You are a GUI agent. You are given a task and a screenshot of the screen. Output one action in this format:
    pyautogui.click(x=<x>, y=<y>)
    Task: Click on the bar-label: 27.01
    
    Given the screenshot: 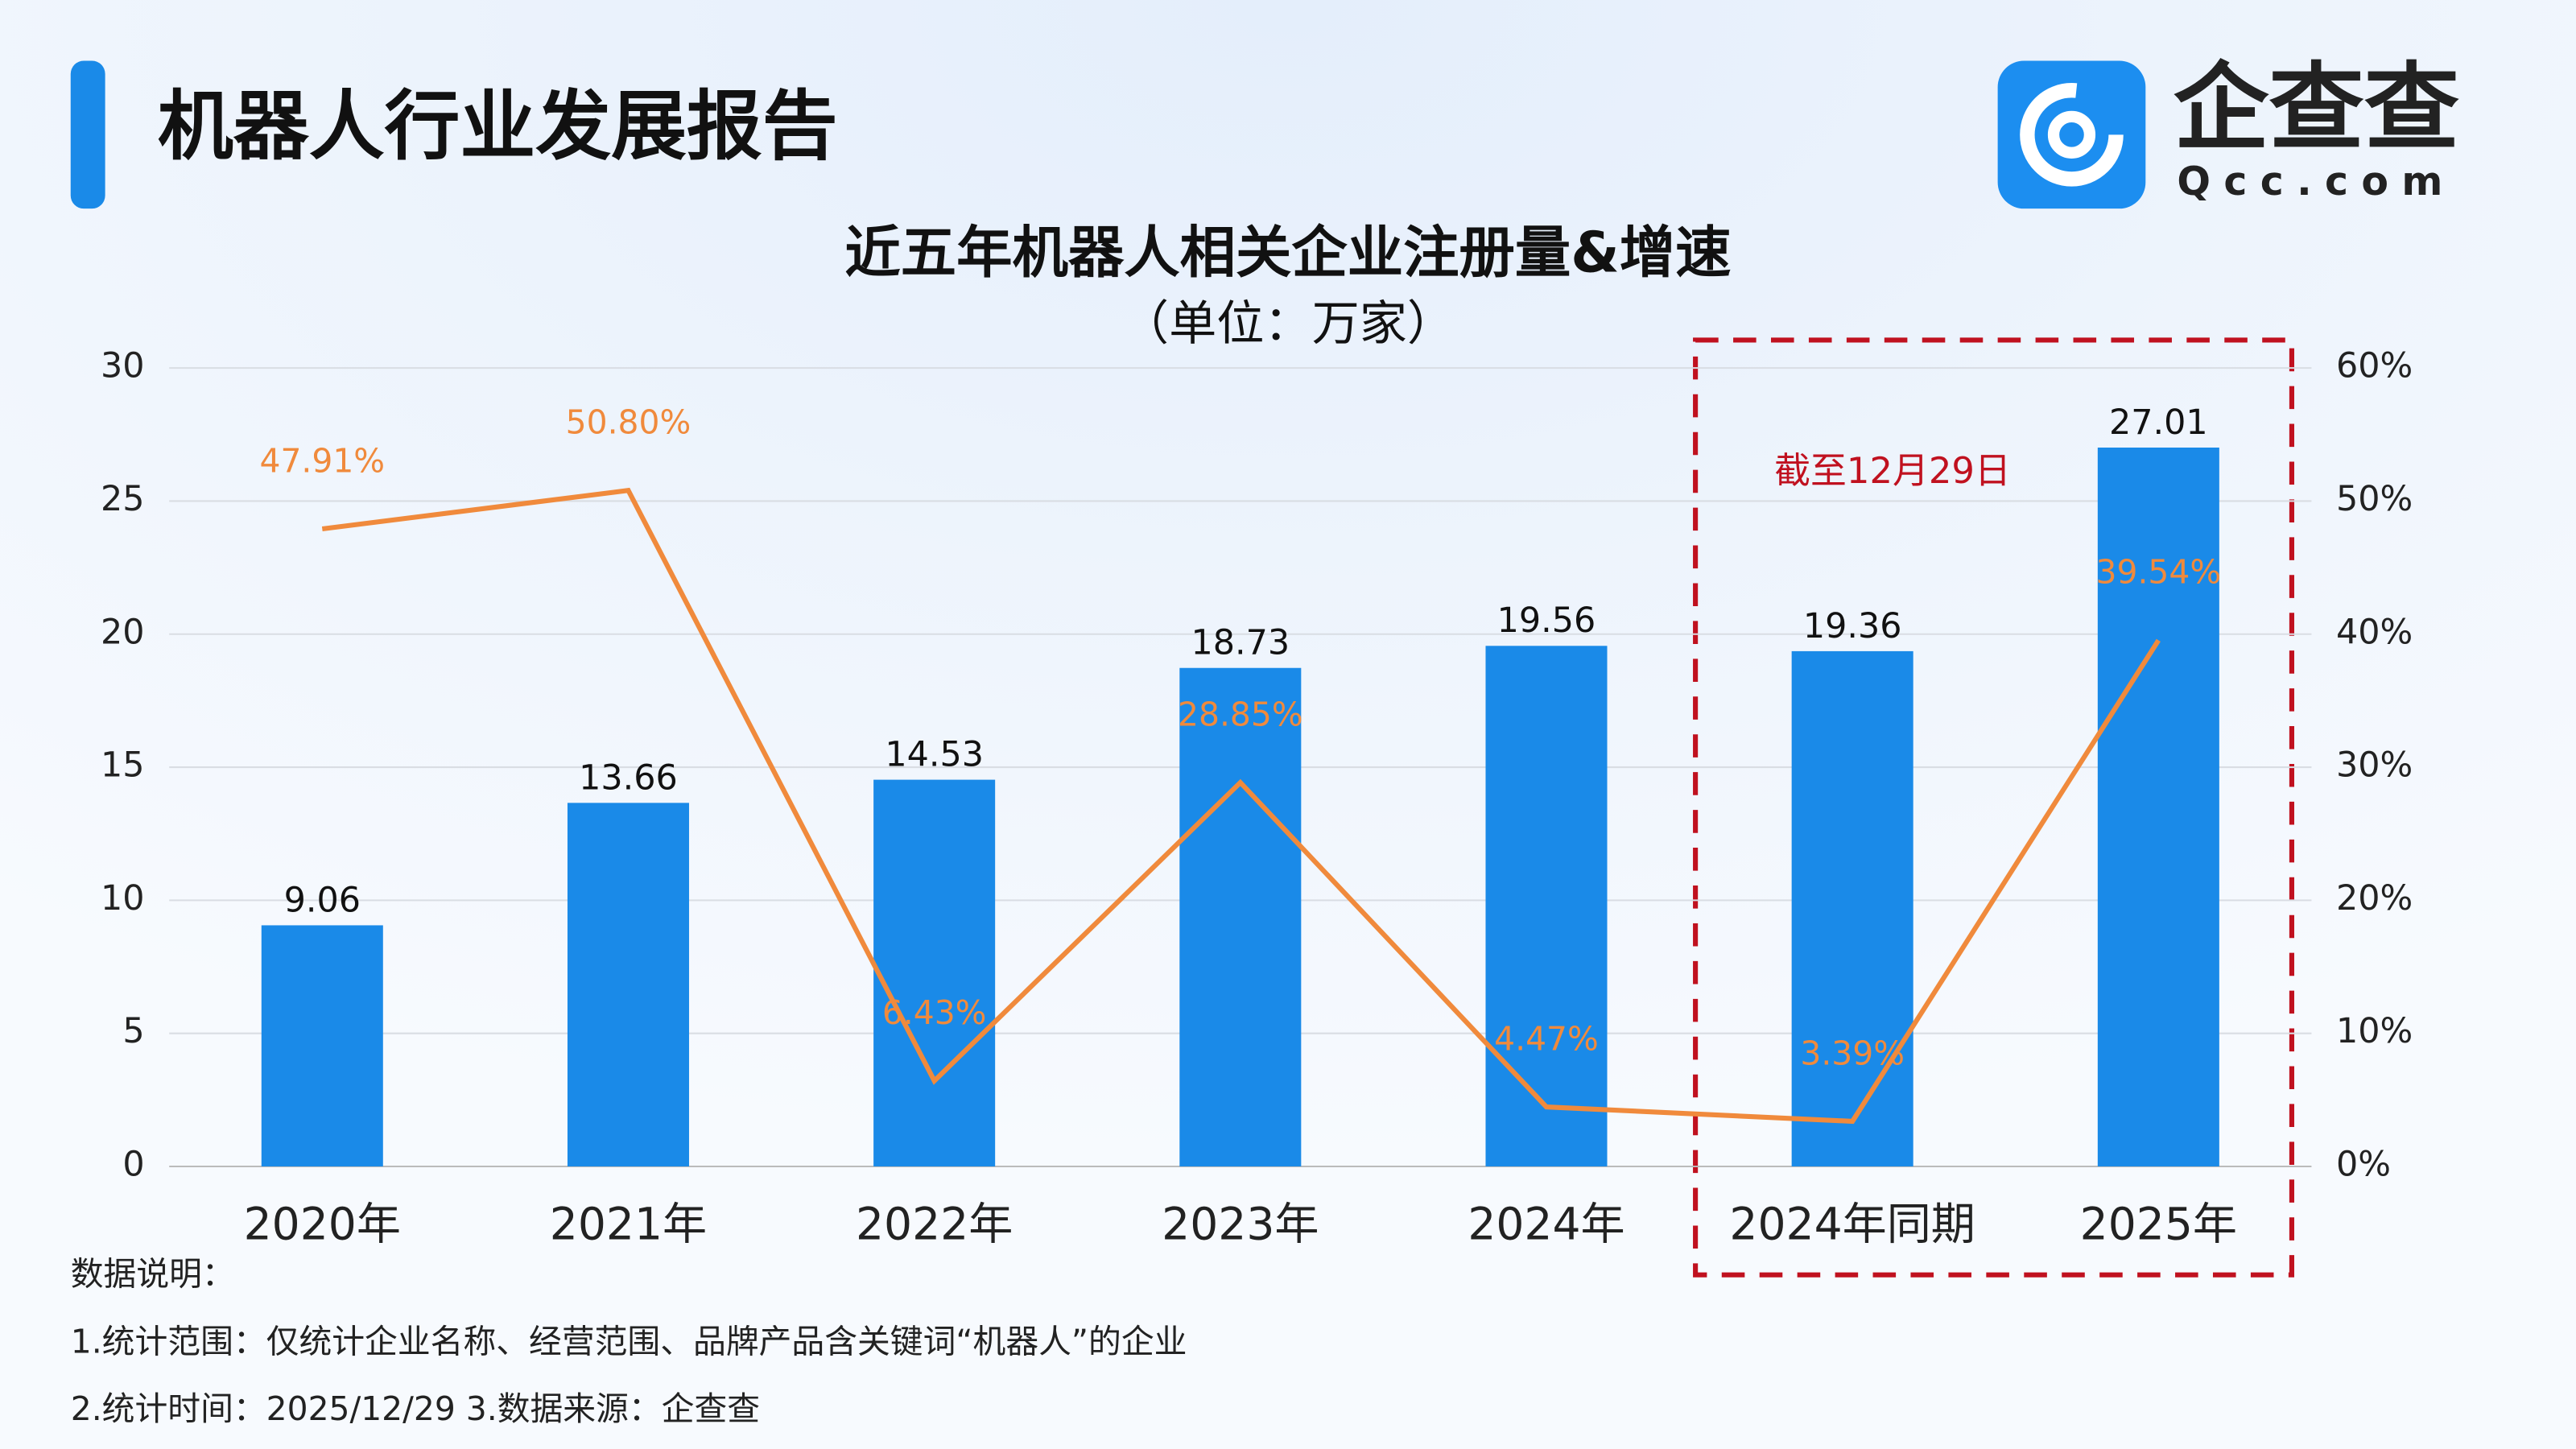 What is the action you would take?
    pyautogui.click(x=2158, y=422)
    